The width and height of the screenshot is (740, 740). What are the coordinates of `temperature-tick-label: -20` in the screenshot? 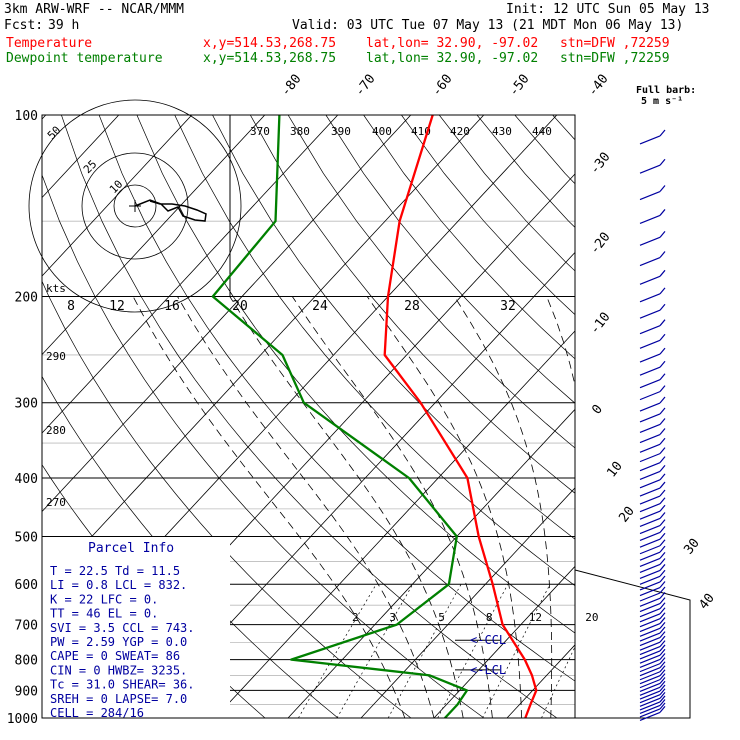 It's located at (600, 244).